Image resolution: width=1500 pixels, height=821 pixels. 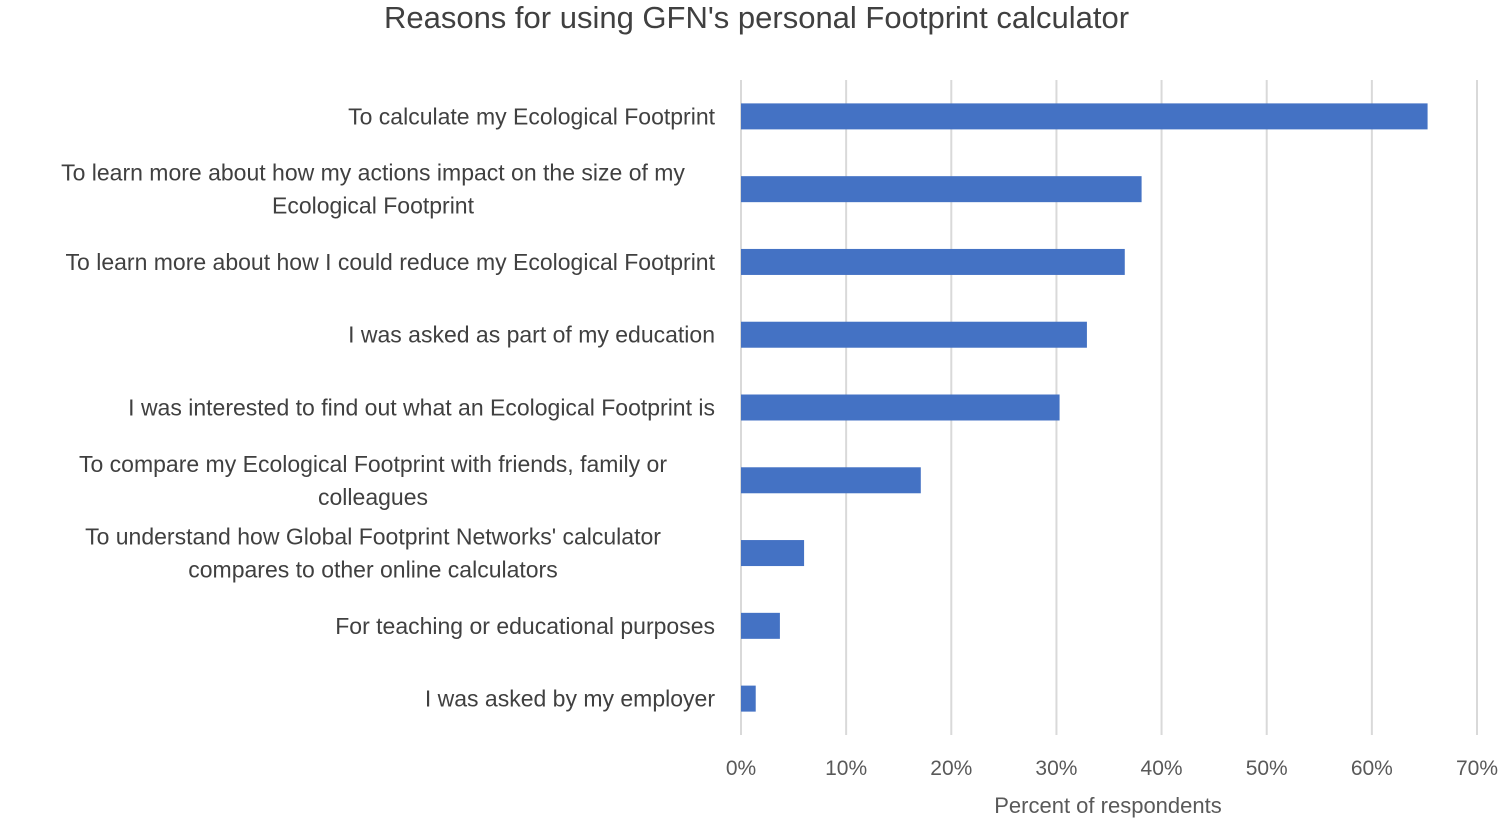 What do you see at coordinates (373, 497) in the screenshot?
I see `category-label: colleagues` at bounding box center [373, 497].